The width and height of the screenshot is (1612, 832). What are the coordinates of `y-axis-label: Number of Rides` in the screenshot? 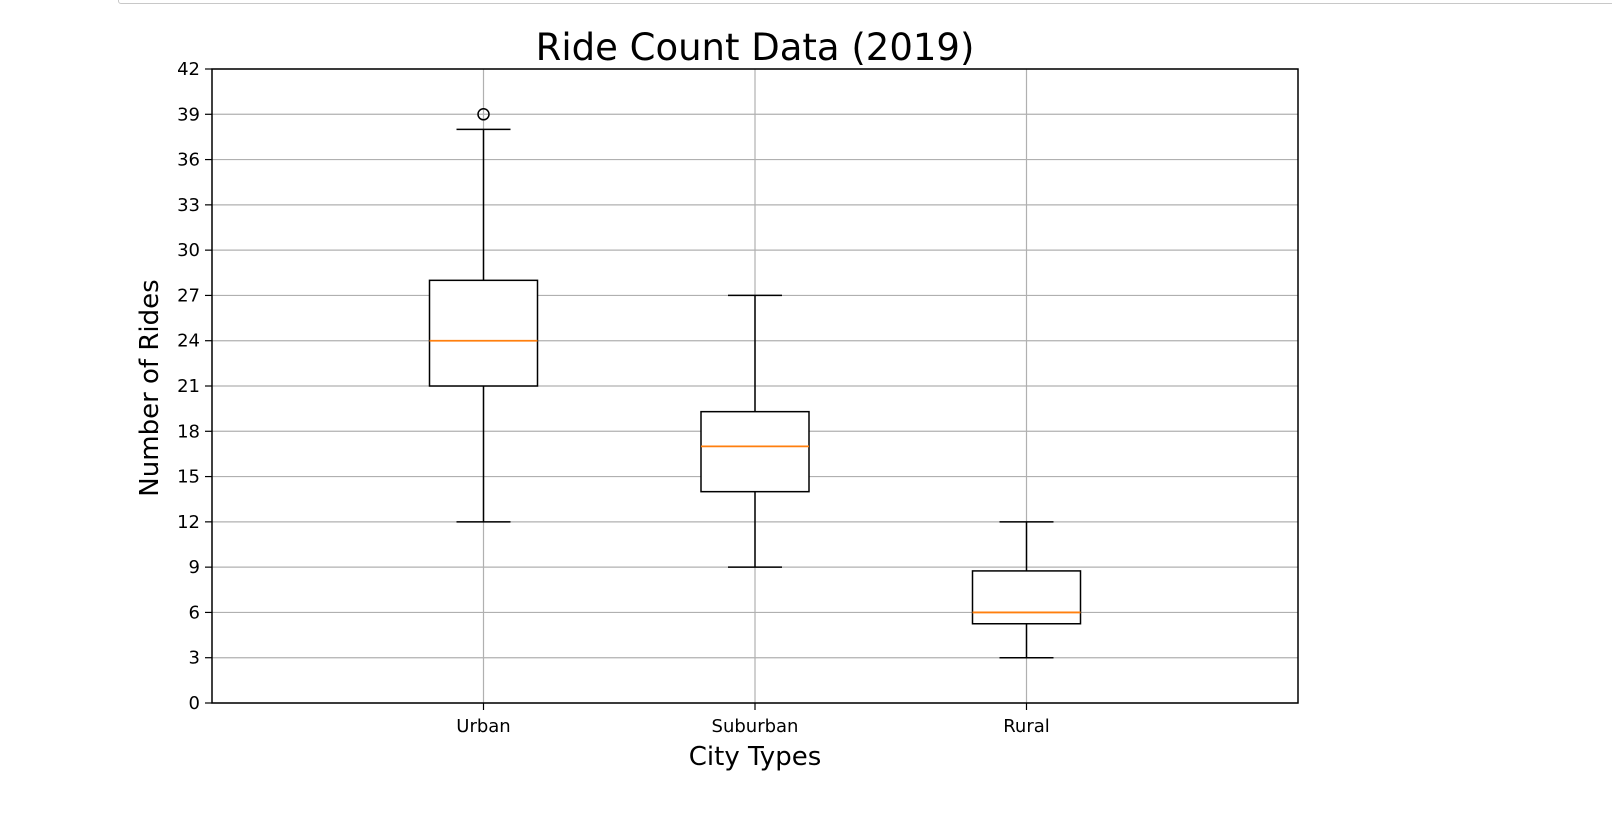 It's located at (150, 387).